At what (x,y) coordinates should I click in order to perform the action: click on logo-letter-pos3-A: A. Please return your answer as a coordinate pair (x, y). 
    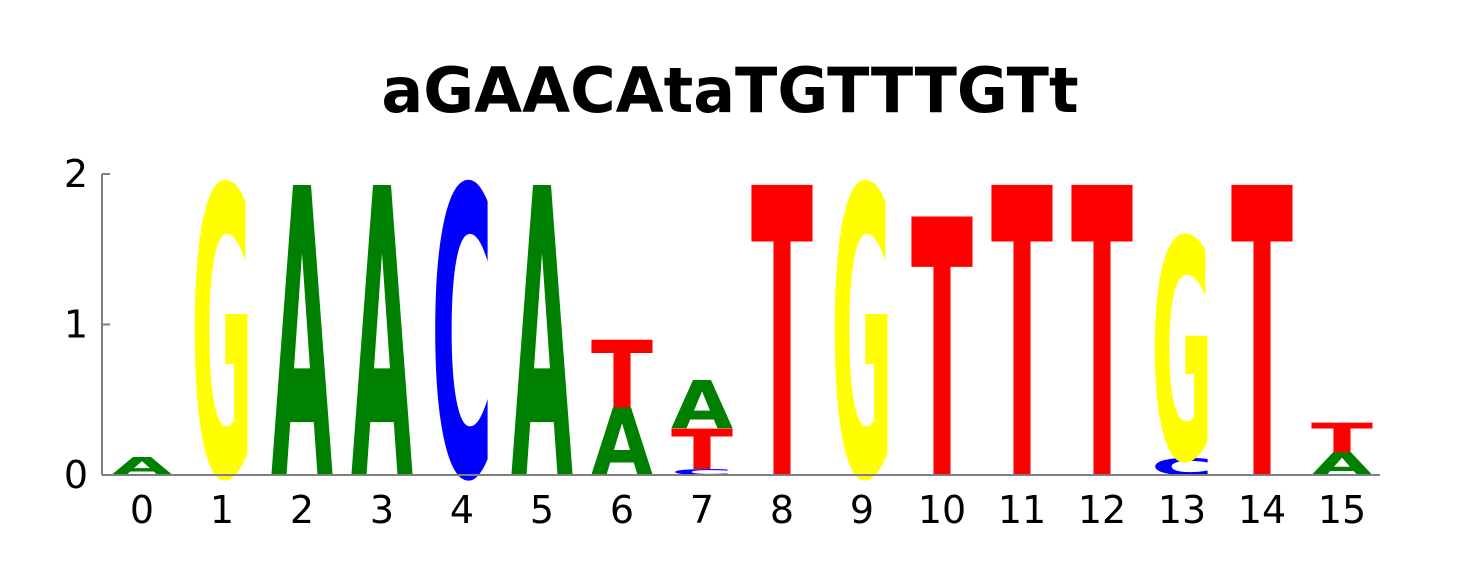
    Looking at the image, I should click on (382, 337).